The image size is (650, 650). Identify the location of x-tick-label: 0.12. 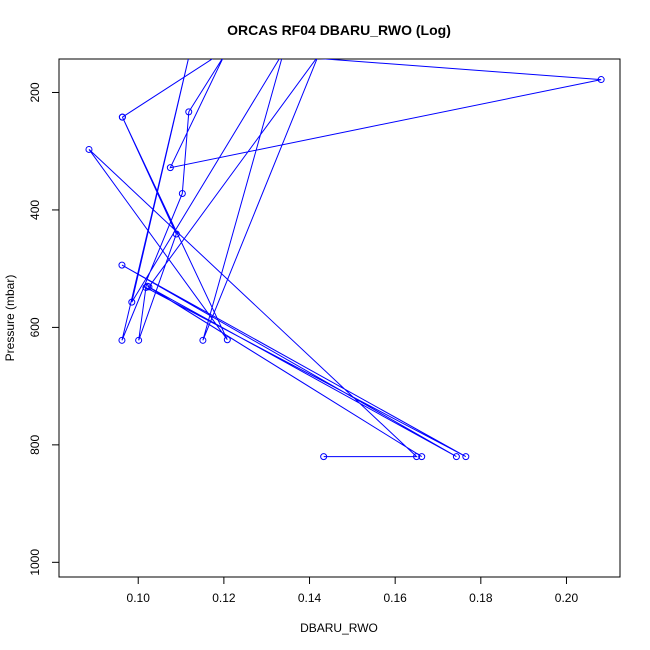
(224, 598).